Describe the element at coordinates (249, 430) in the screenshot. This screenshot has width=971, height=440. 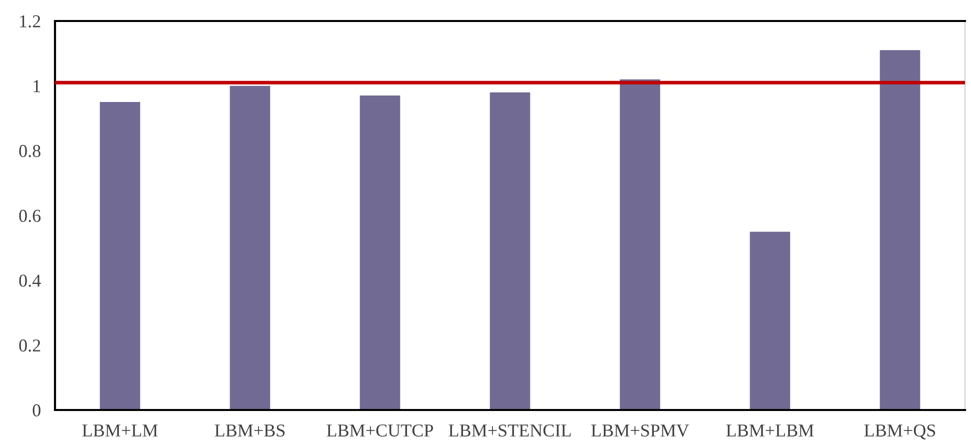
I see `x-tick-label: LBM+BS` at that location.